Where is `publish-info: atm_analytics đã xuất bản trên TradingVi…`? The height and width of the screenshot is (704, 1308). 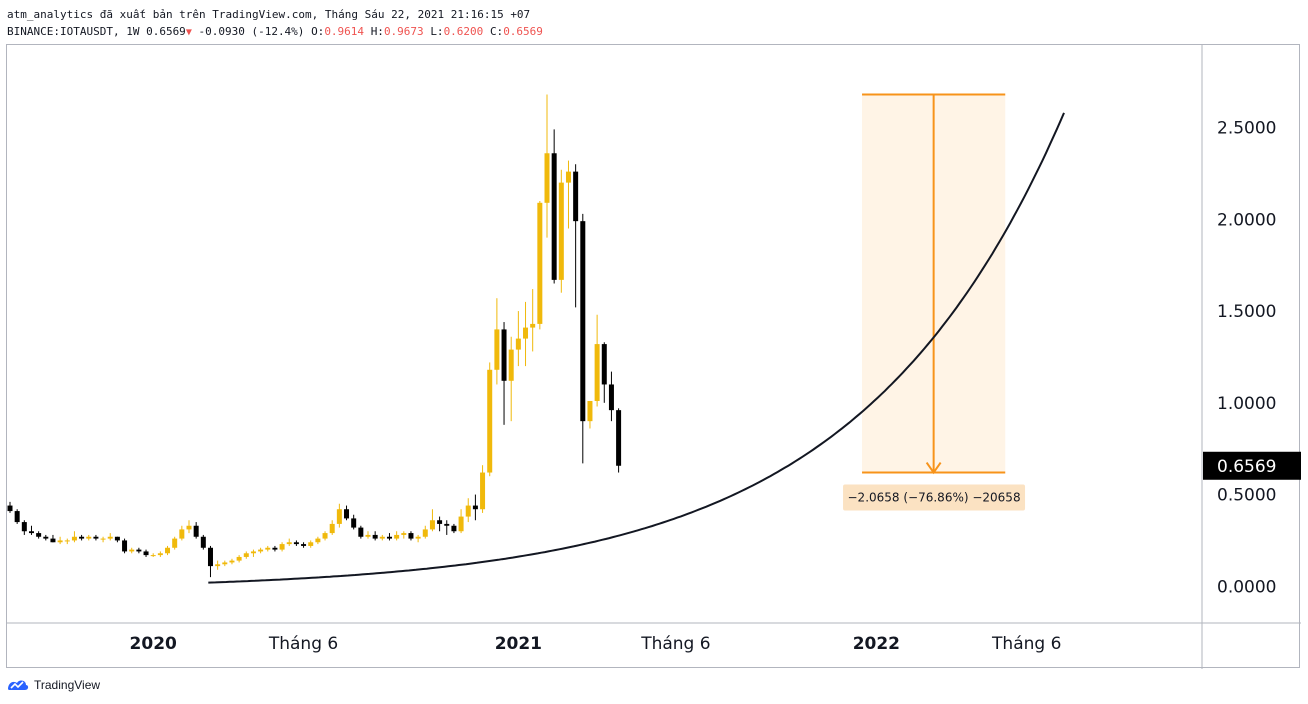
publish-info: atm_analytics đã xuất bản trên TradingVi… is located at coordinates (269, 14).